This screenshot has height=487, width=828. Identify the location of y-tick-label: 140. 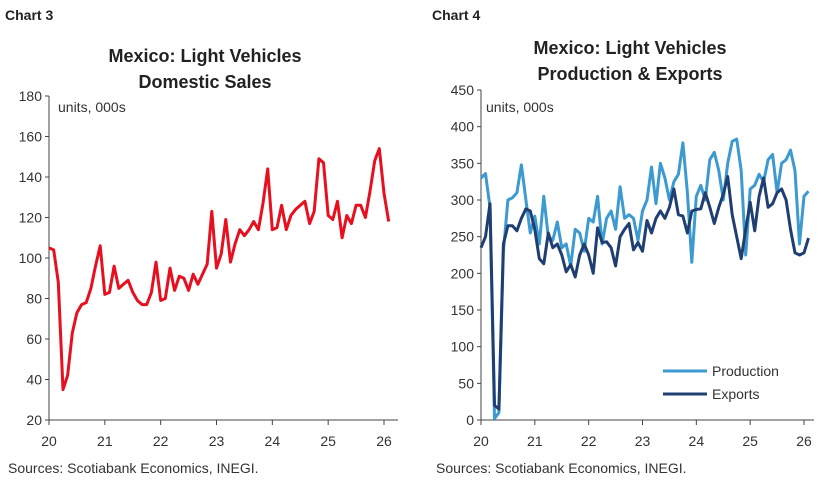
(31, 177).